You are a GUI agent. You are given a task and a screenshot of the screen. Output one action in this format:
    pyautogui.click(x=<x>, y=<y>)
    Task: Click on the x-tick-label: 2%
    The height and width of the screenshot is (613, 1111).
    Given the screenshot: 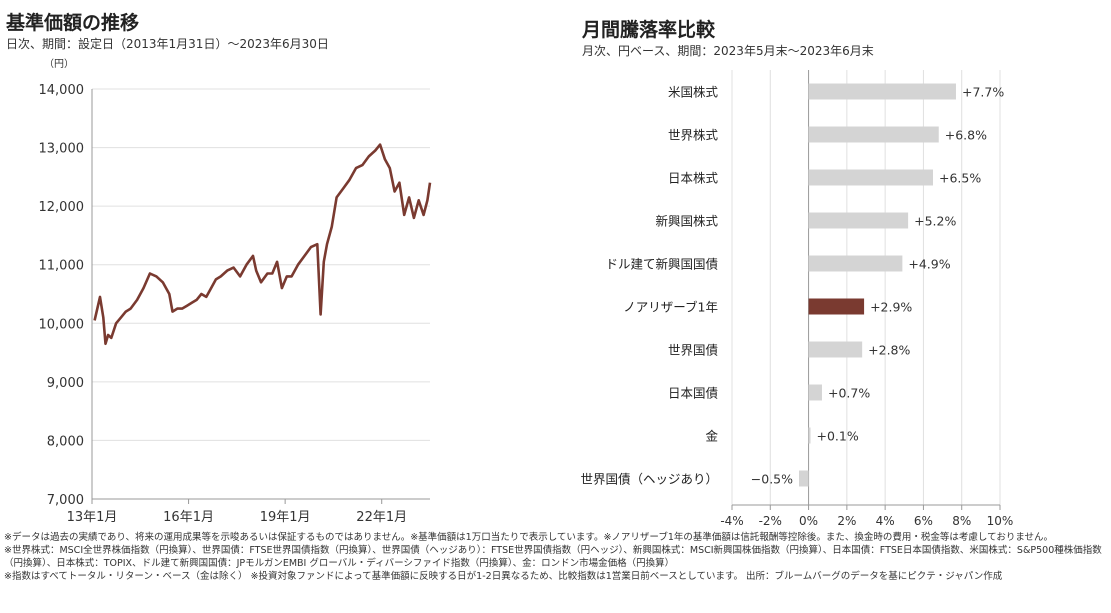 What is the action you would take?
    pyautogui.click(x=846, y=521)
    